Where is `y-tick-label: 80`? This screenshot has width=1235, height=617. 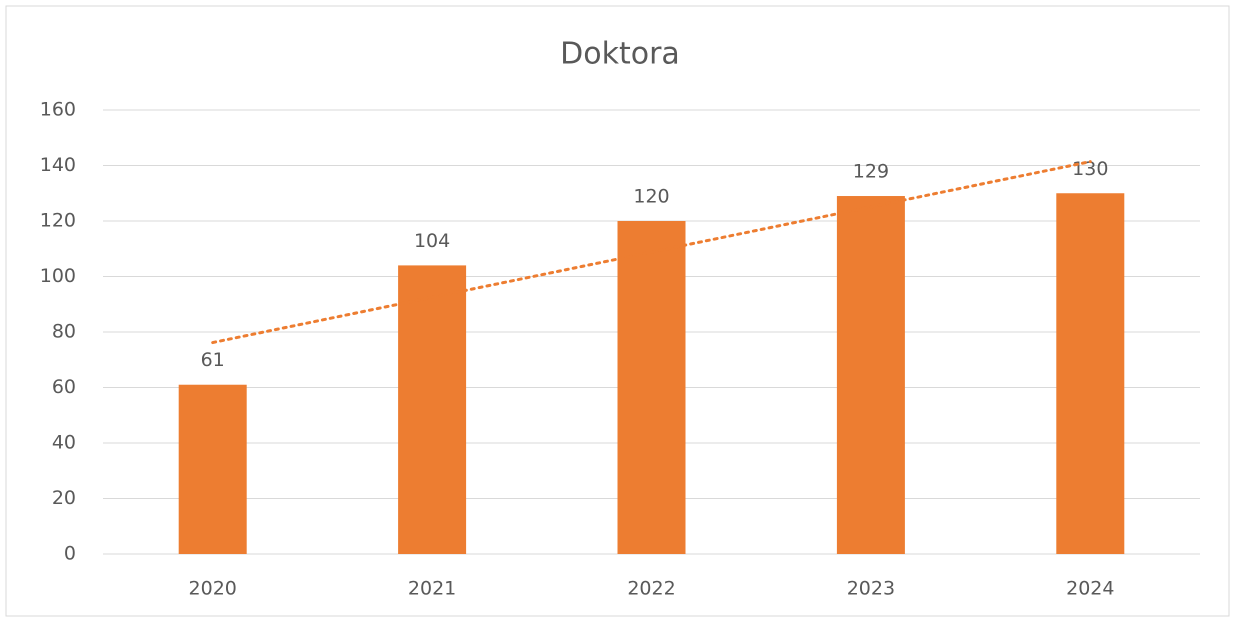
y-tick-label: 80 is located at coordinates (64, 332).